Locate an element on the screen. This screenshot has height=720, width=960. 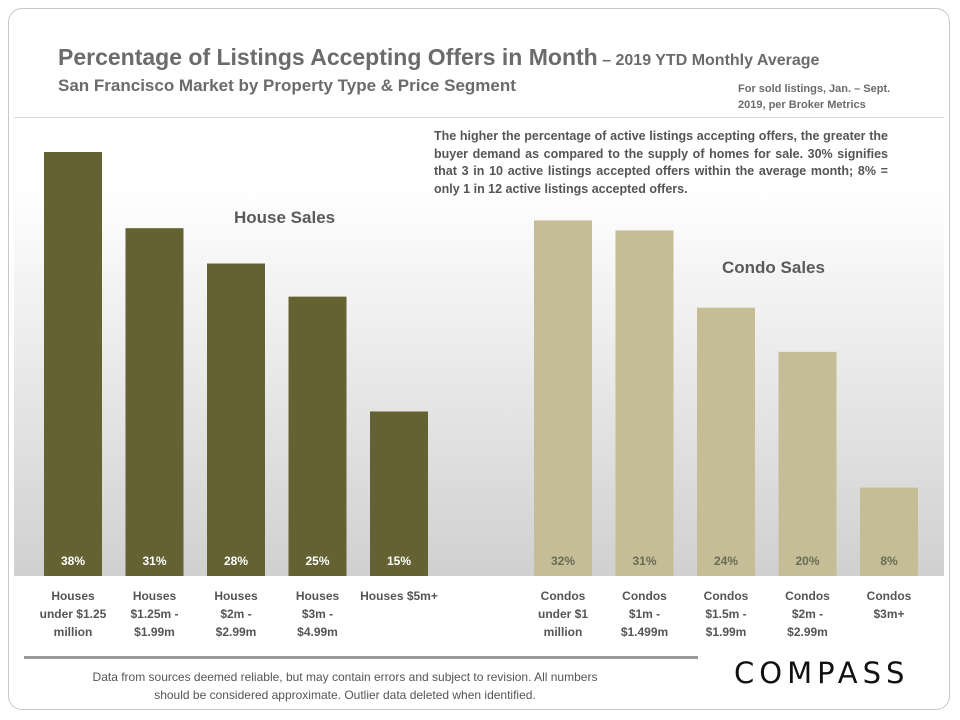
bar-value-label-condo-1: 32% is located at coordinates (563, 561).